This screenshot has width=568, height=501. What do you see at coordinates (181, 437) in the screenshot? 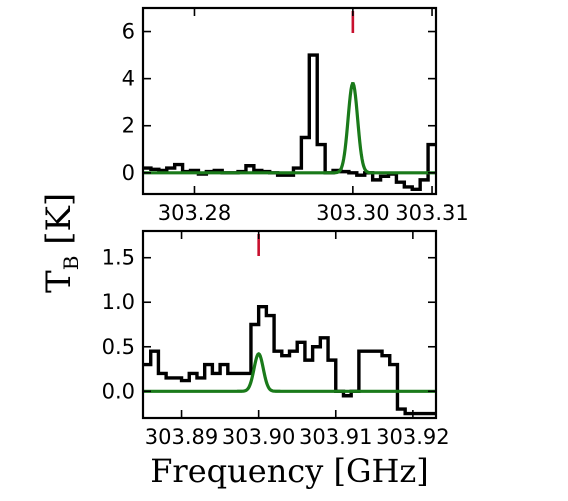
I see `x-tick-label: 303.89` at bounding box center [181, 437].